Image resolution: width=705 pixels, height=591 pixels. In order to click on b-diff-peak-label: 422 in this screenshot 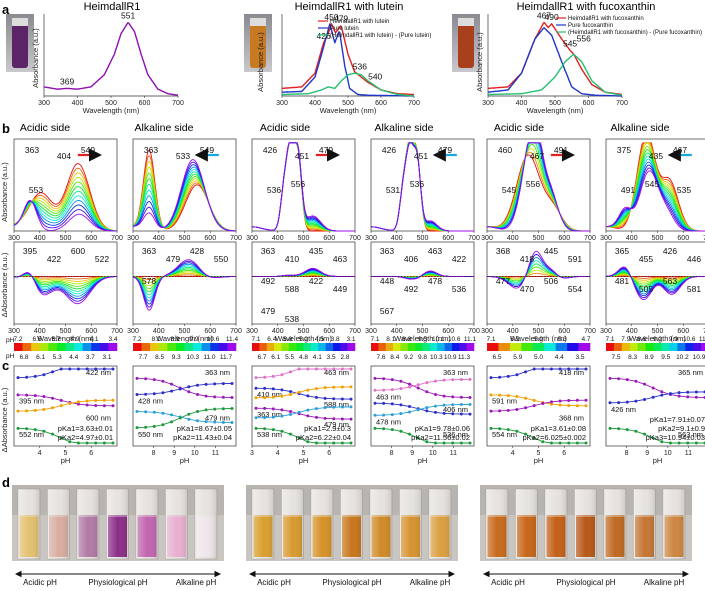, I will do `click(459, 259)`.